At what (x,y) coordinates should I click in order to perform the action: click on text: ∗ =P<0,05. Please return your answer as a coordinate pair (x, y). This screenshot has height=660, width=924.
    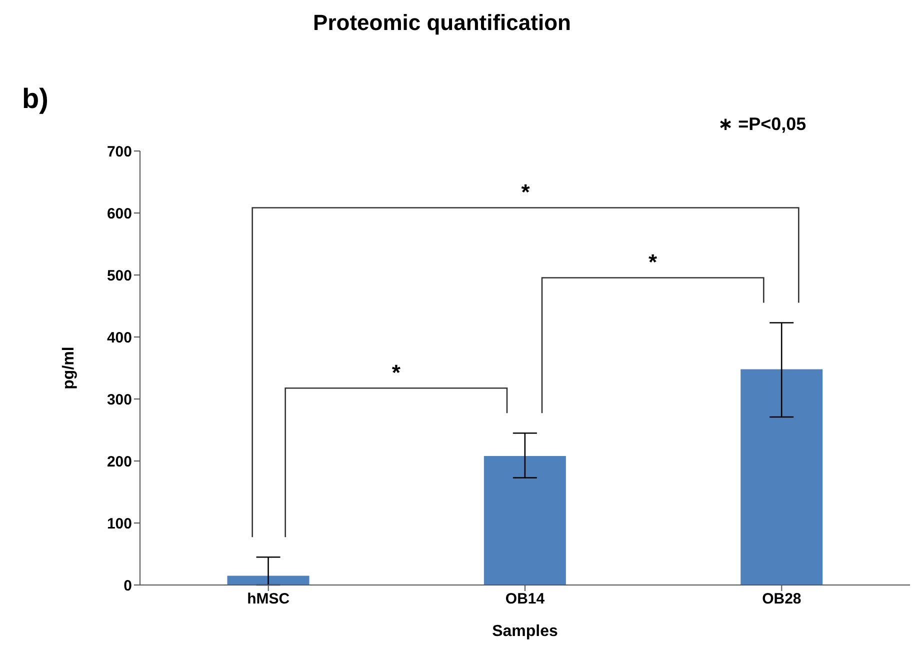
    Looking at the image, I should click on (762, 124).